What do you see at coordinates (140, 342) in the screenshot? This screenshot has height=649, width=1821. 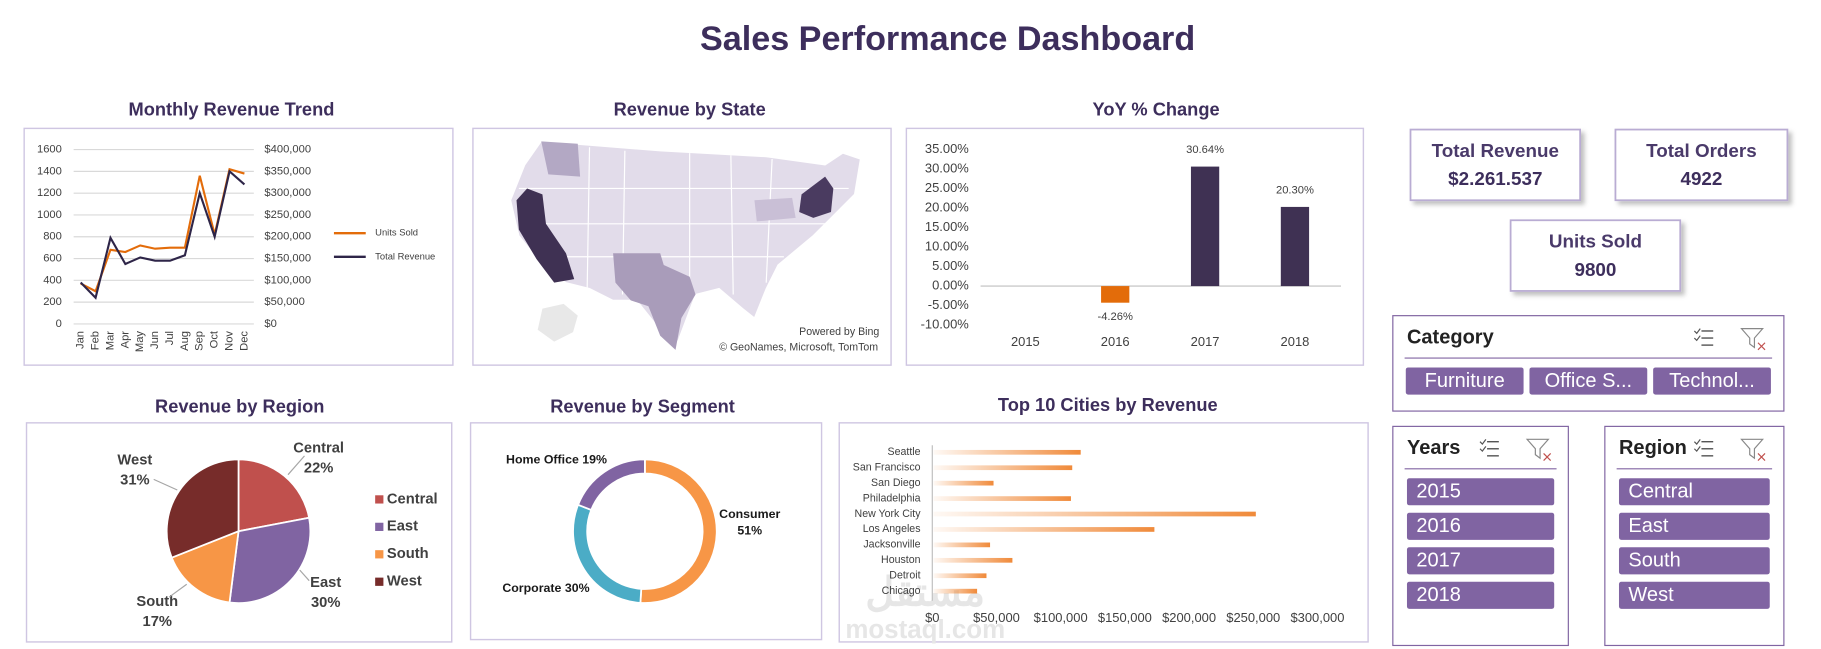 I see `x-tick-label: May` at bounding box center [140, 342].